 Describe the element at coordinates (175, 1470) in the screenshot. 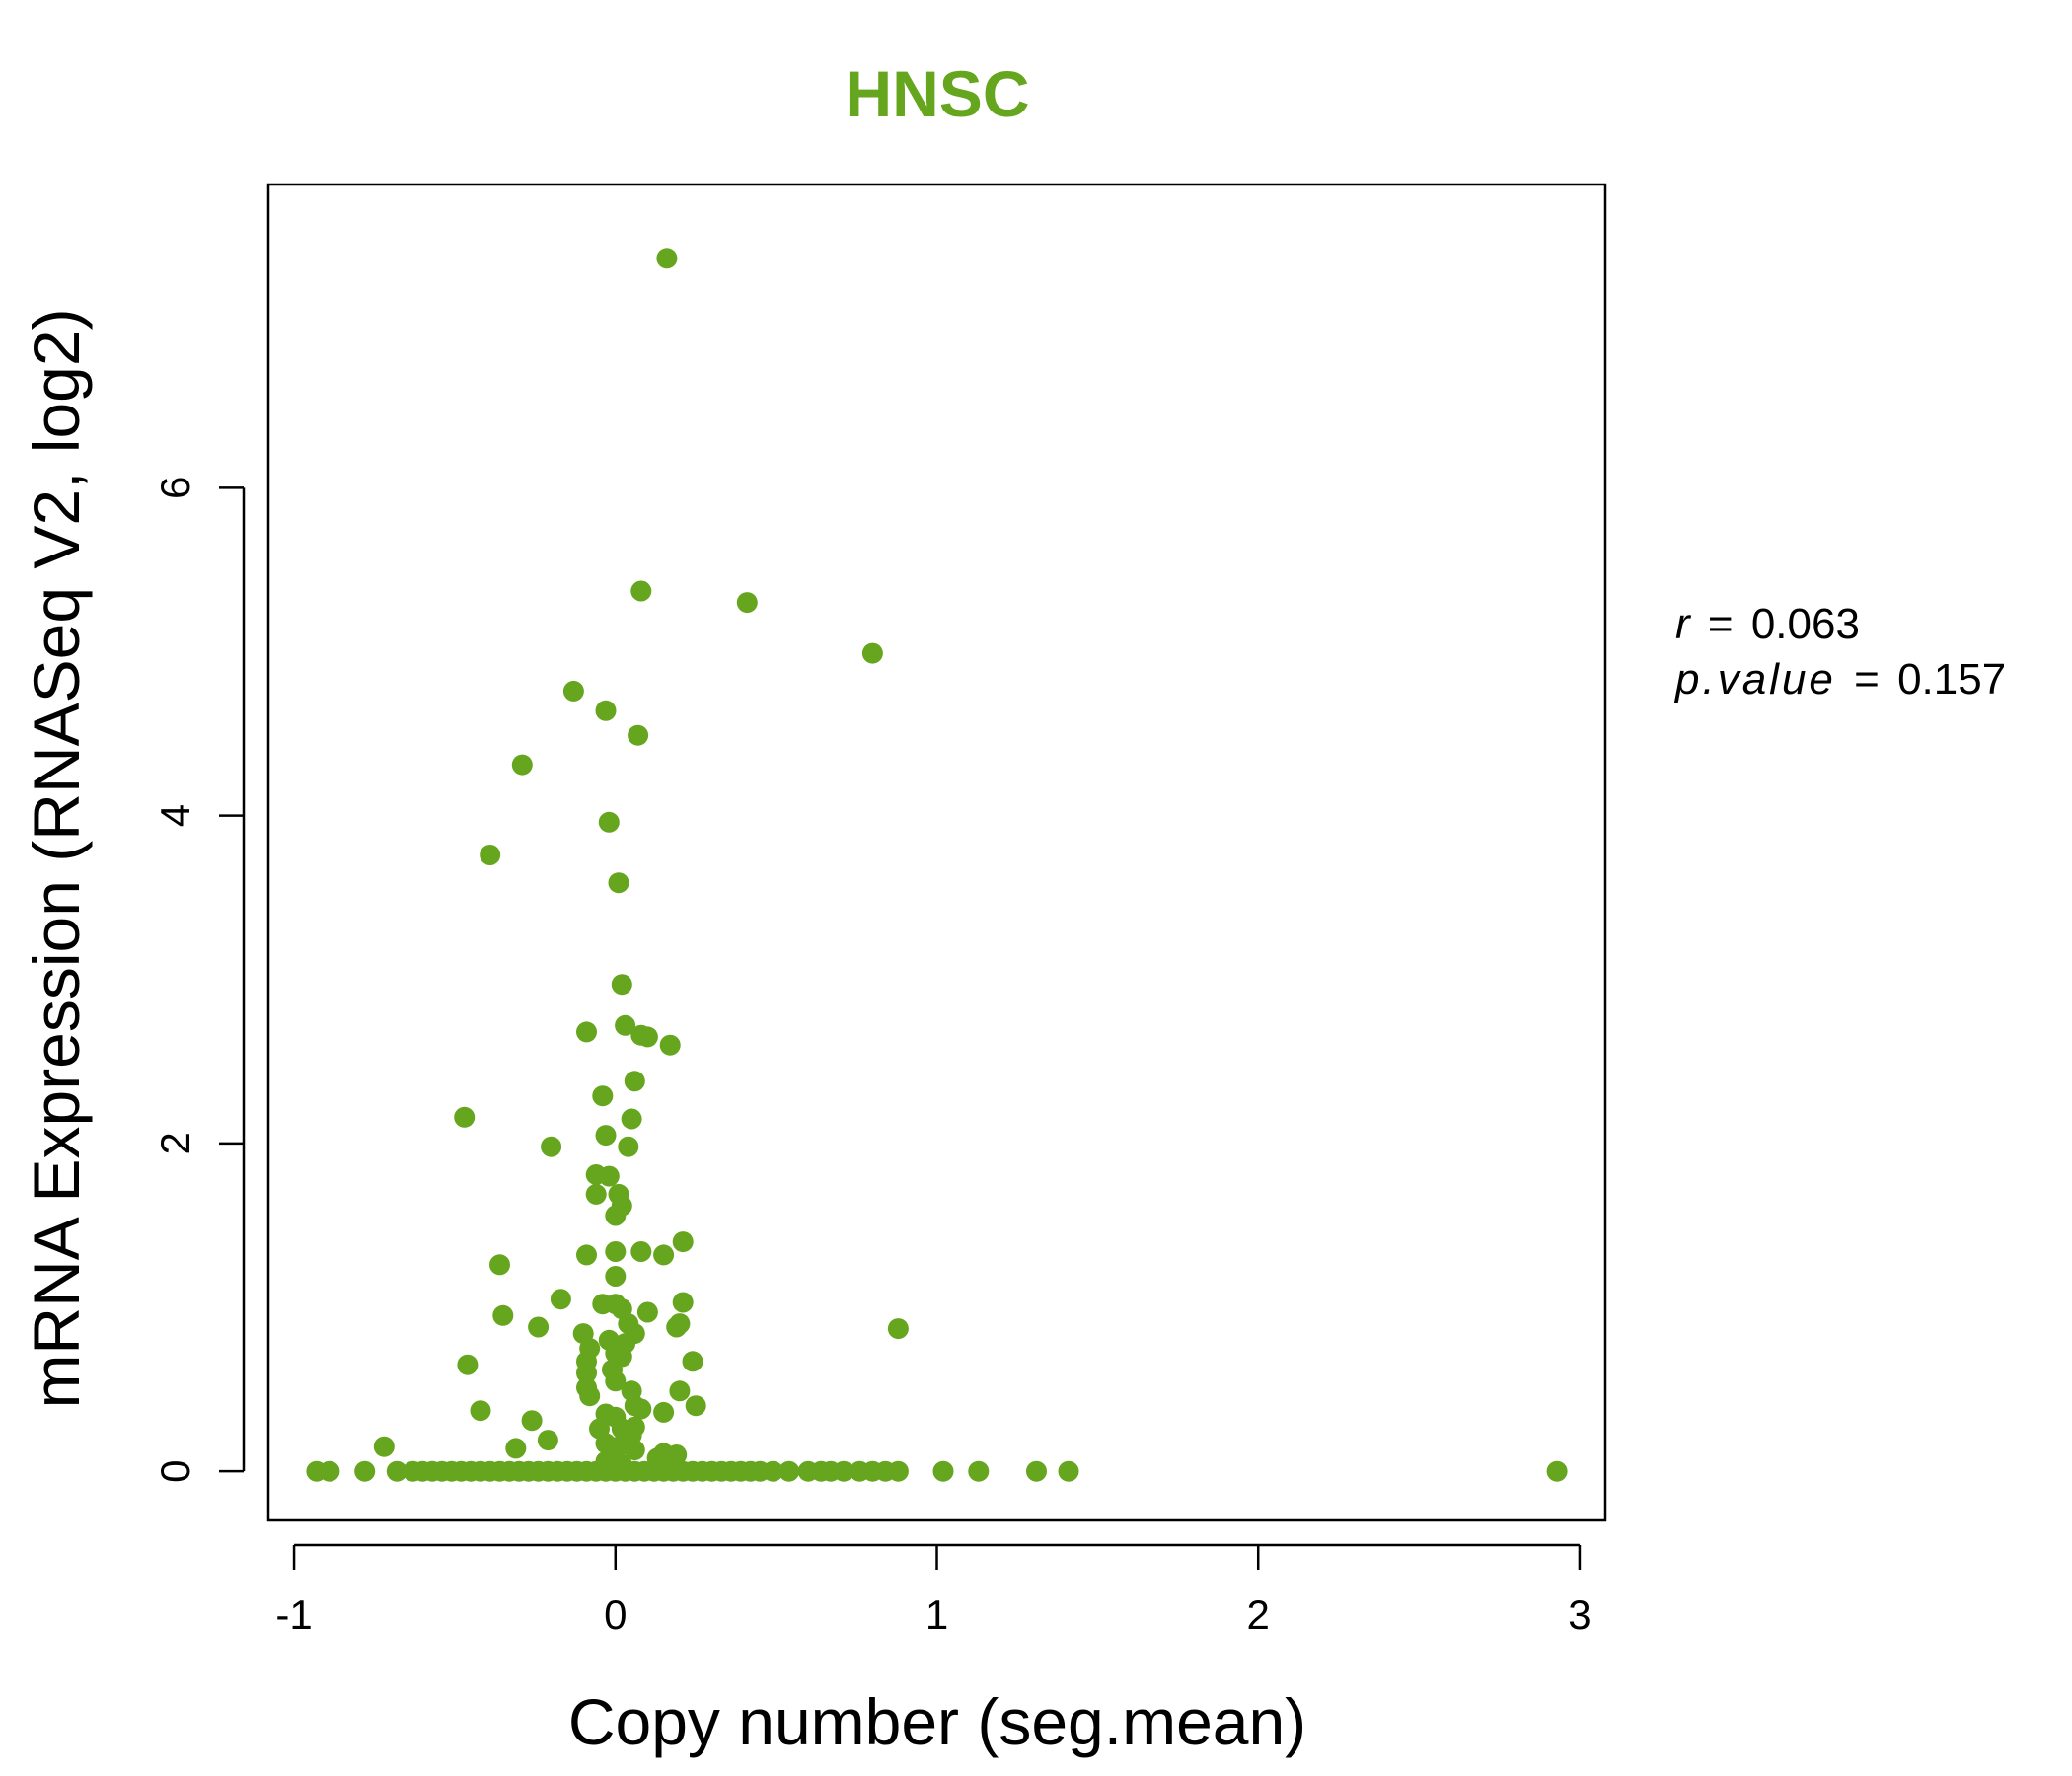

I see `y-tick-label: 0` at that location.